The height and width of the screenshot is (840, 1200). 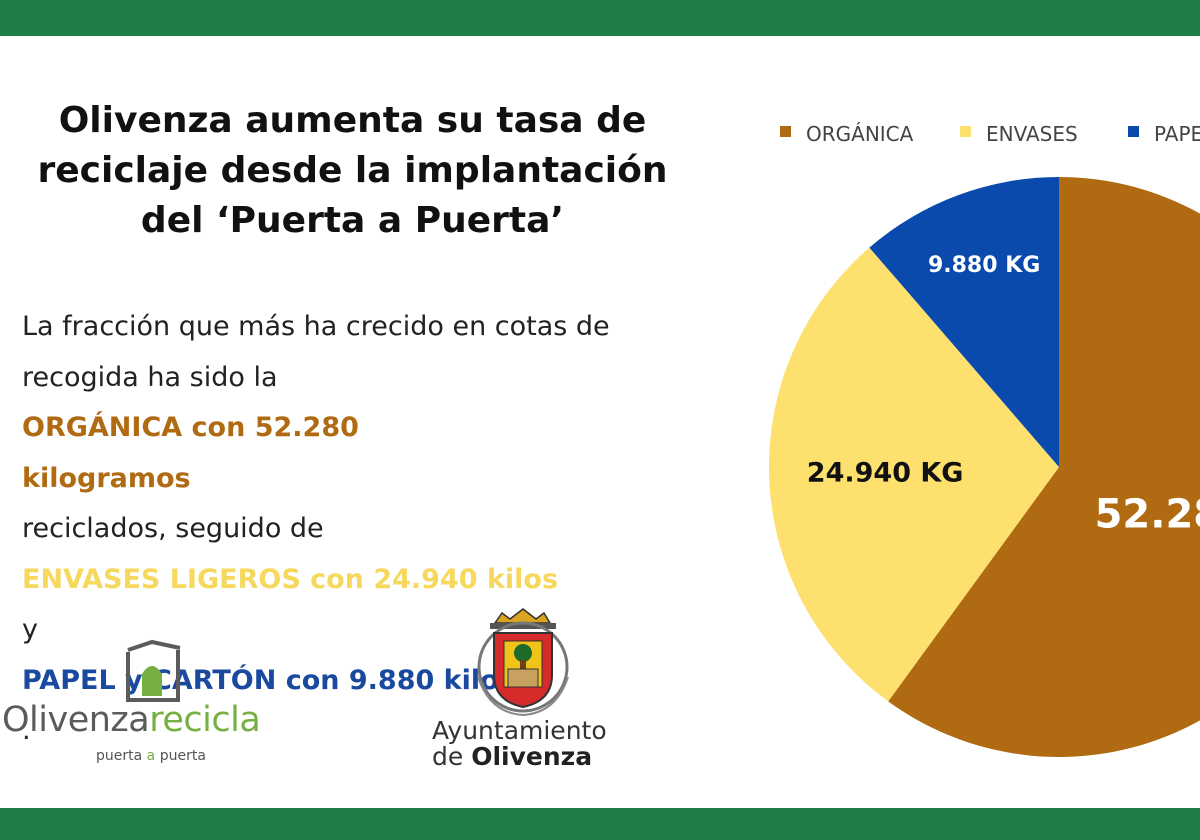 What do you see at coordinates (885, 473) in the screenshot?
I see `slice-label-envases: 24.940 KG` at bounding box center [885, 473].